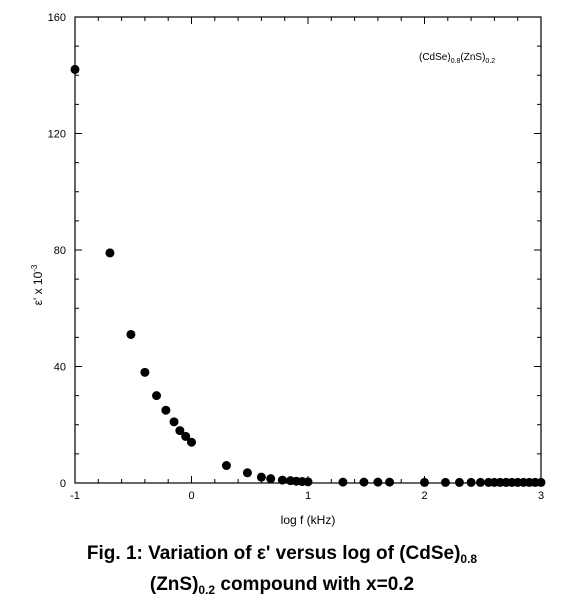 This screenshot has height=607, width=564. What do you see at coordinates (435, 57) in the screenshot?
I see `legend-part-cdse: (CdSe)` at bounding box center [435, 57].